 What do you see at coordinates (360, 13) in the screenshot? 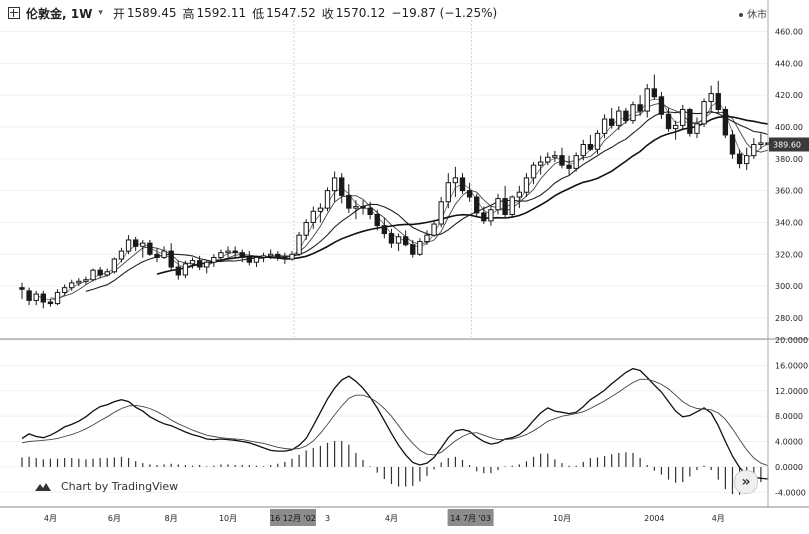
I see `close-value: 1570.12` at bounding box center [360, 13].